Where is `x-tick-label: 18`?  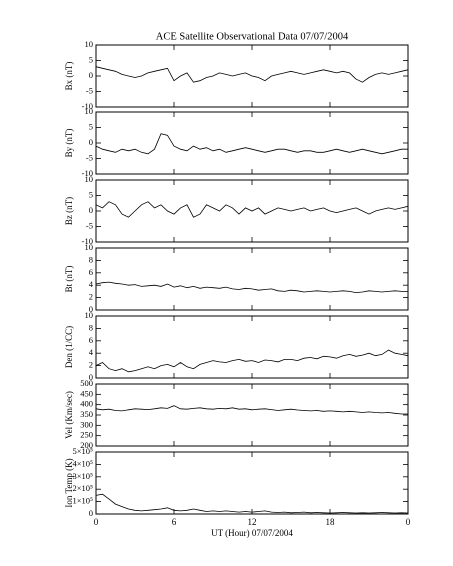 x-tick-label: 18 is located at coordinates (331, 522).